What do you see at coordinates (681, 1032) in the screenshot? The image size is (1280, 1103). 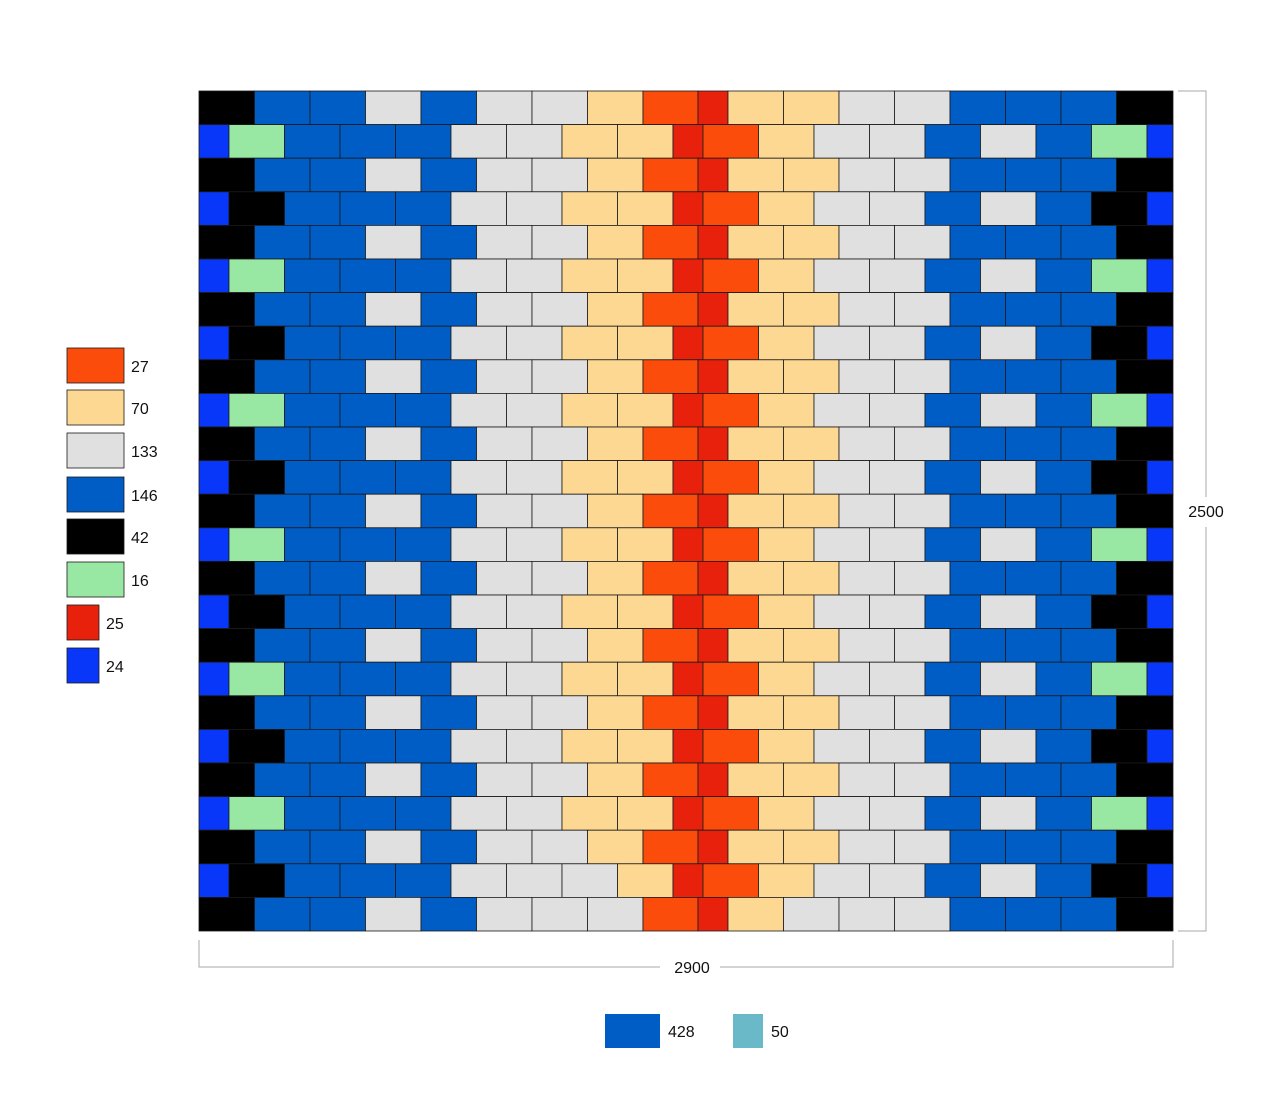 I see `bottom-legend-count: 428` at bounding box center [681, 1032].